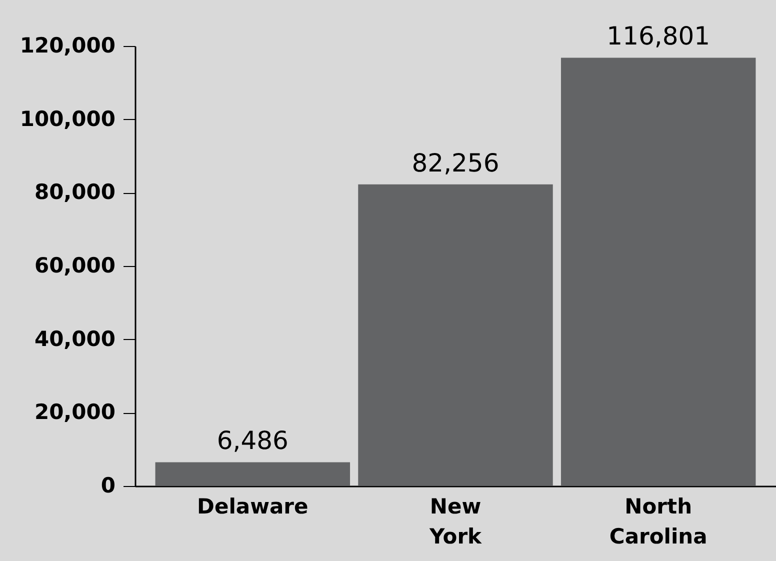  I want to click on y-tick-label: 100,000, so click(68, 118).